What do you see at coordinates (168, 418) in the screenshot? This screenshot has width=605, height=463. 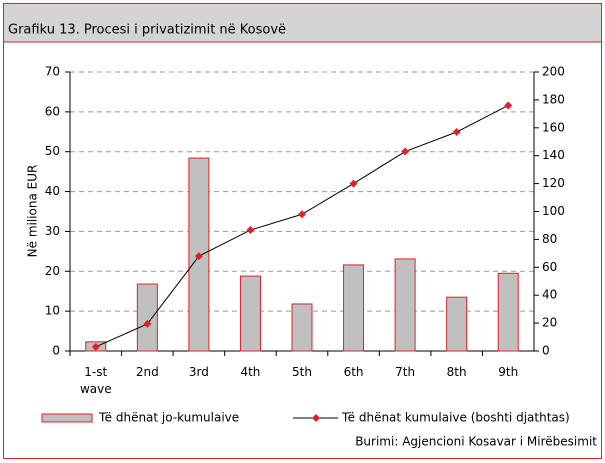 I see `legend-label: Të dhënat jo-kumulaive` at bounding box center [168, 418].